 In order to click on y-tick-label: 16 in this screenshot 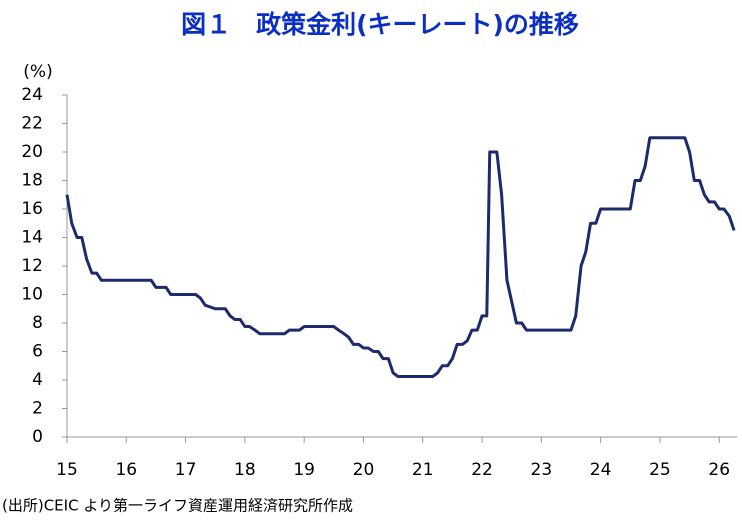, I will do `click(32, 209)`.